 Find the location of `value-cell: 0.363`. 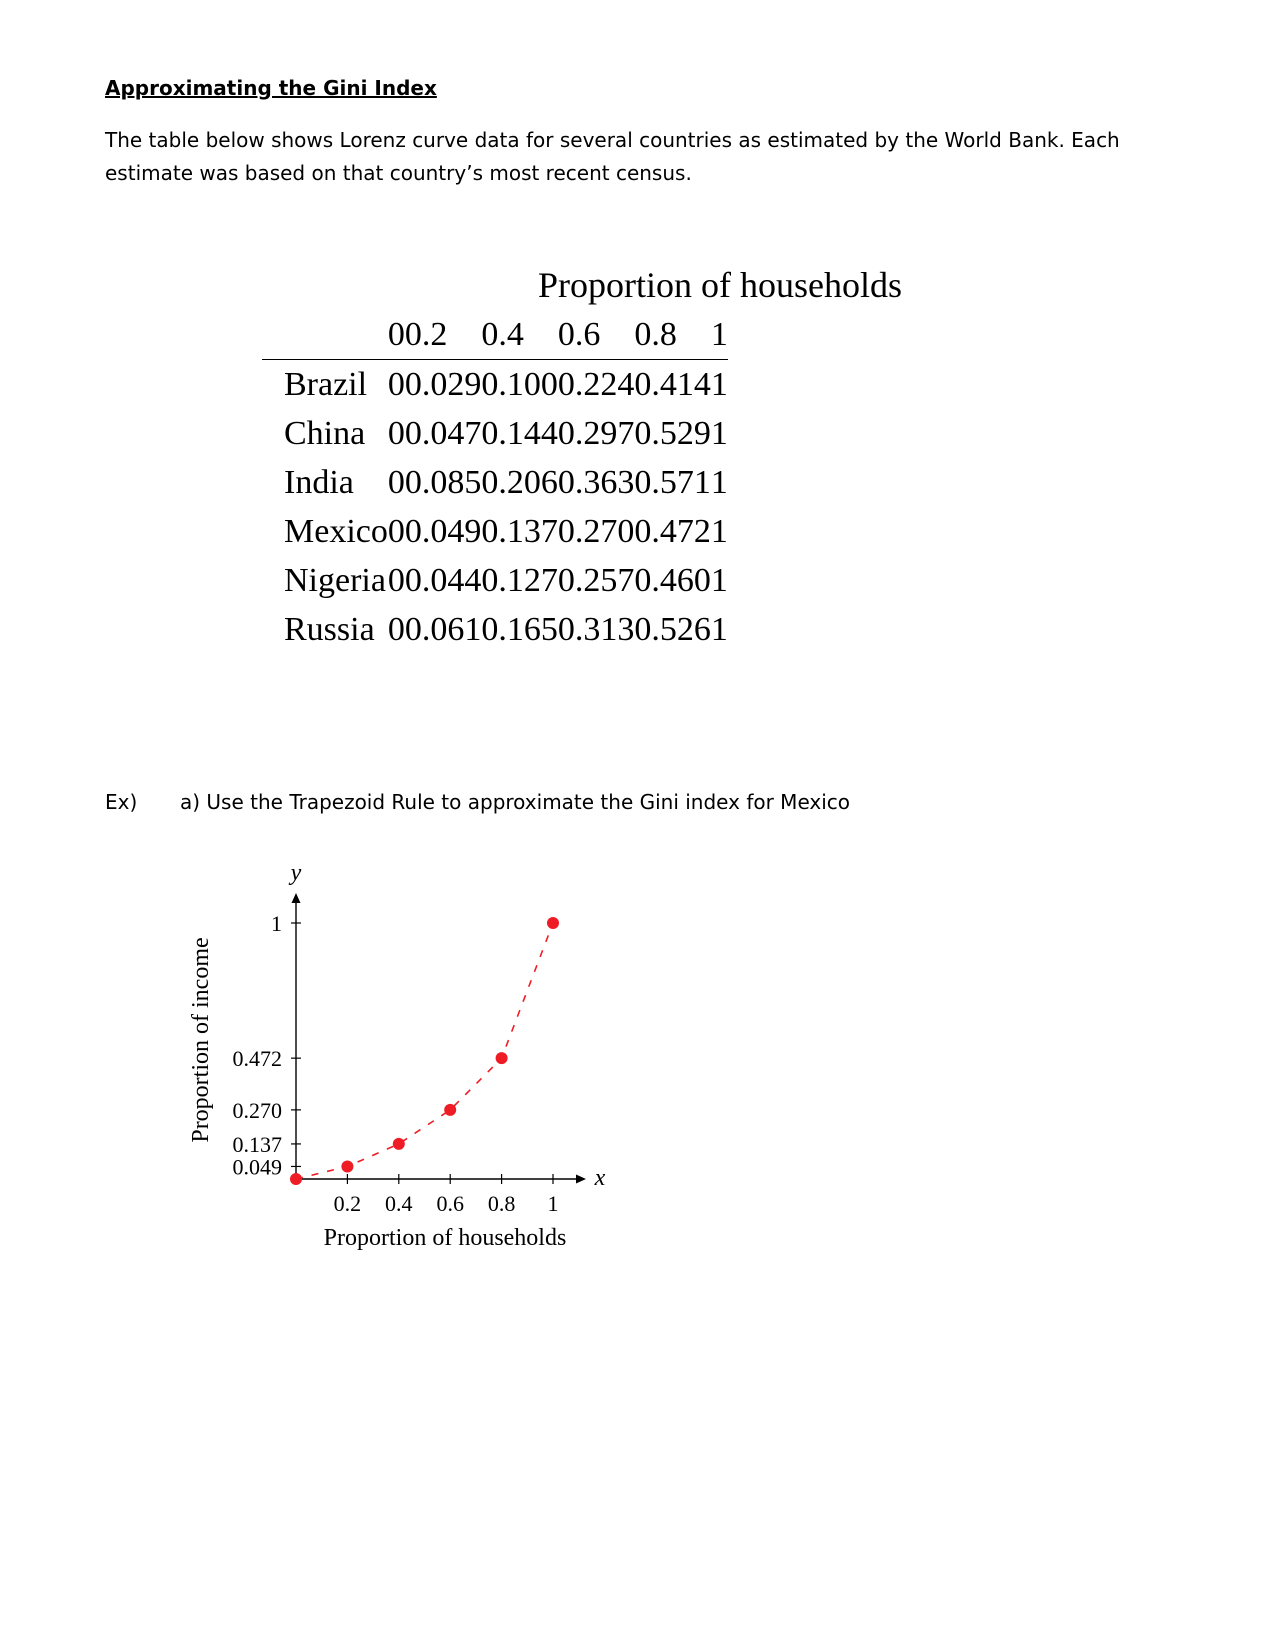

value-cell: 0.363 is located at coordinates (596, 482).